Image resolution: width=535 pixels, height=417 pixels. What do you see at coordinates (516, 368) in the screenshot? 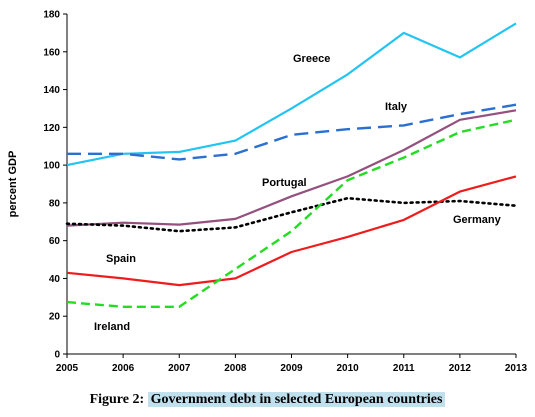
I see `x-tick-label: 2013` at bounding box center [516, 368].